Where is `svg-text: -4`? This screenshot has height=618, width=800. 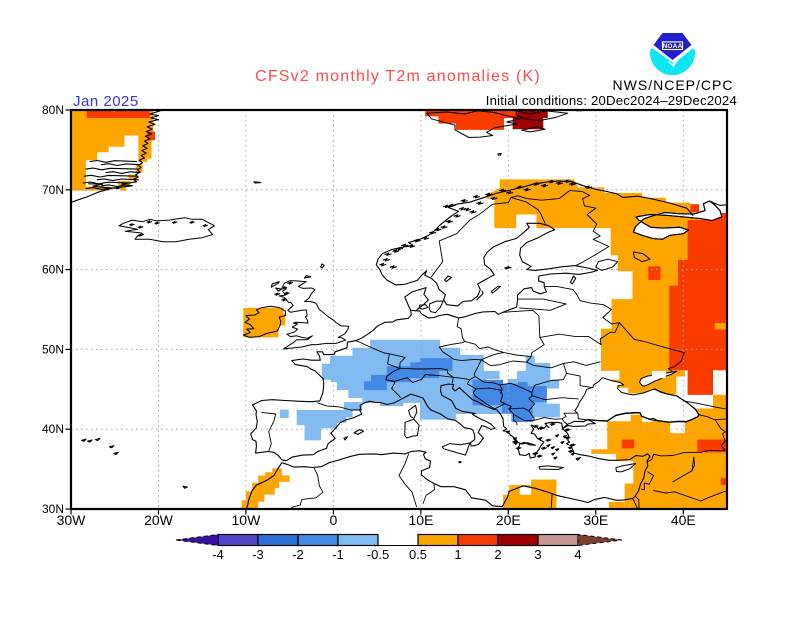 svg-text: -4 is located at coordinates (218, 554).